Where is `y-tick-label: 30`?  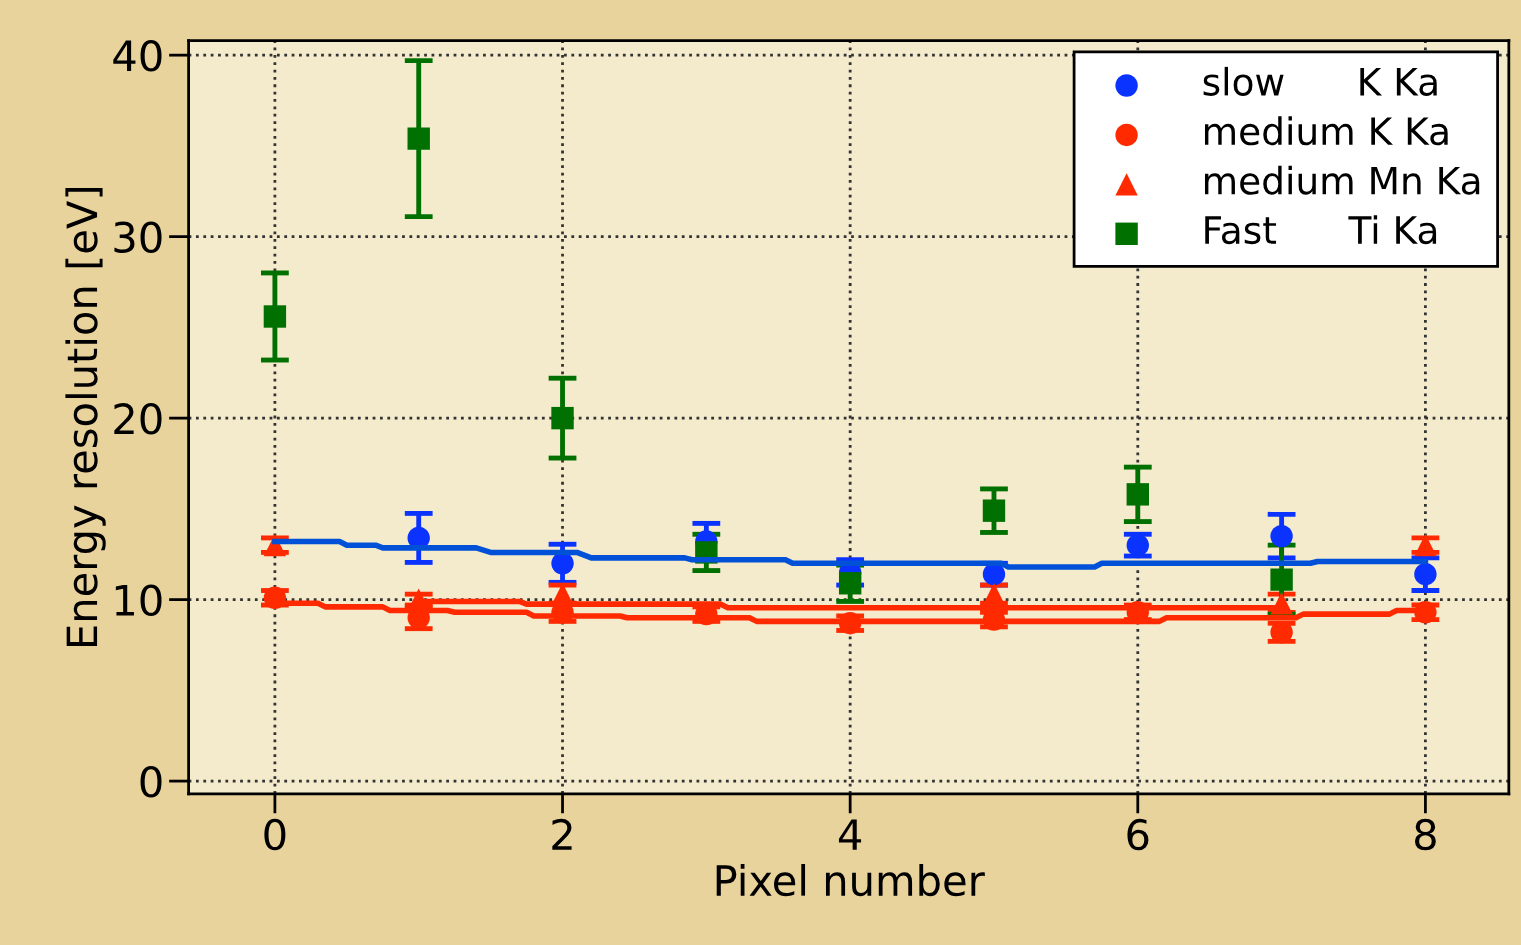 y-tick-label: 30 is located at coordinates (138, 237).